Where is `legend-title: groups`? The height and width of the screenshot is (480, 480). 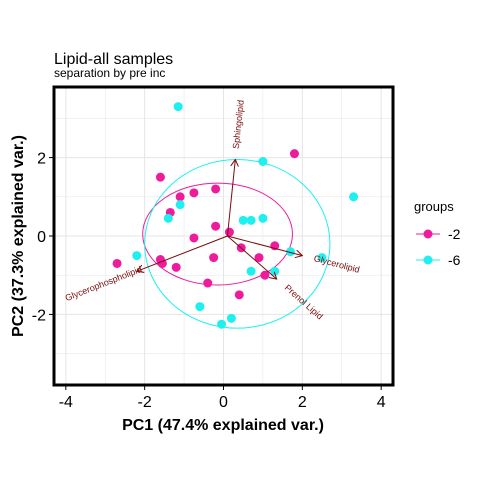
legend-title: groups is located at coordinates (434, 206).